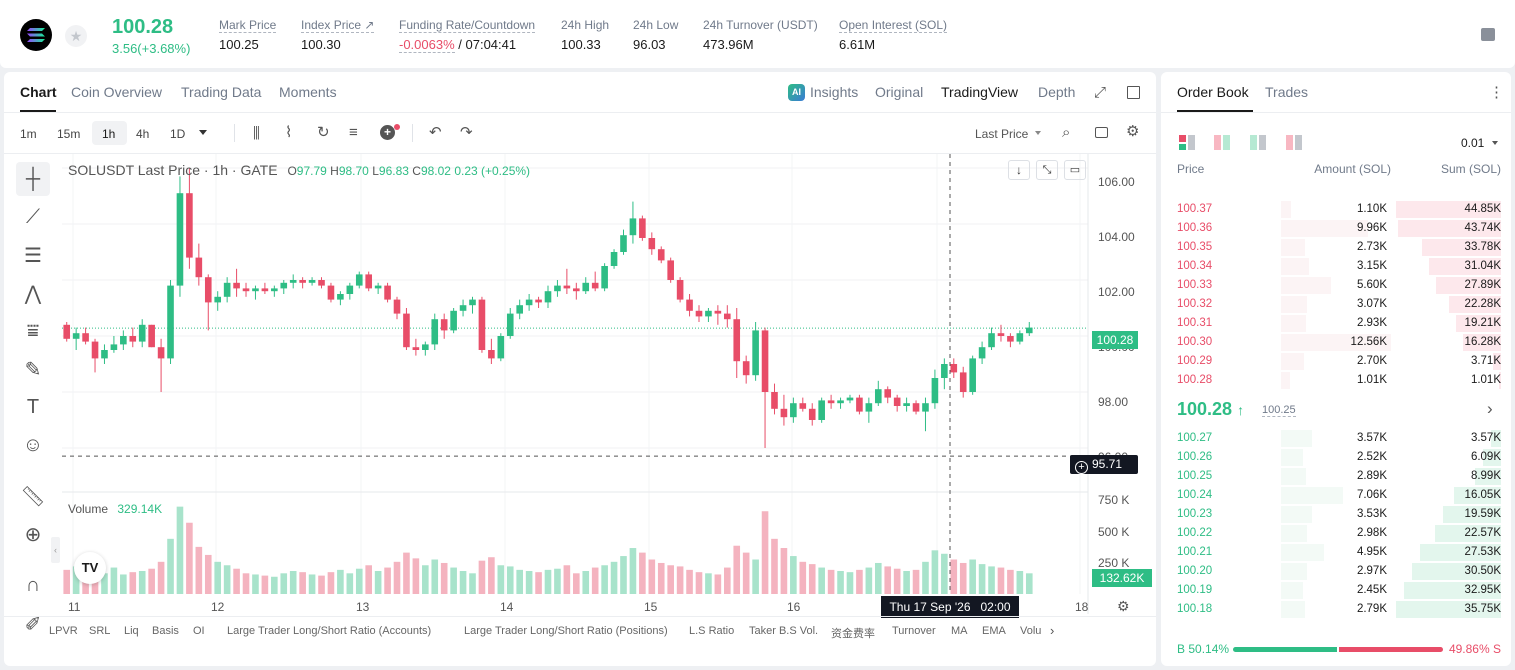 The image size is (1515, 670). I want to click on chart-ctrl-down-icon: ↓, so click(1019, 170).